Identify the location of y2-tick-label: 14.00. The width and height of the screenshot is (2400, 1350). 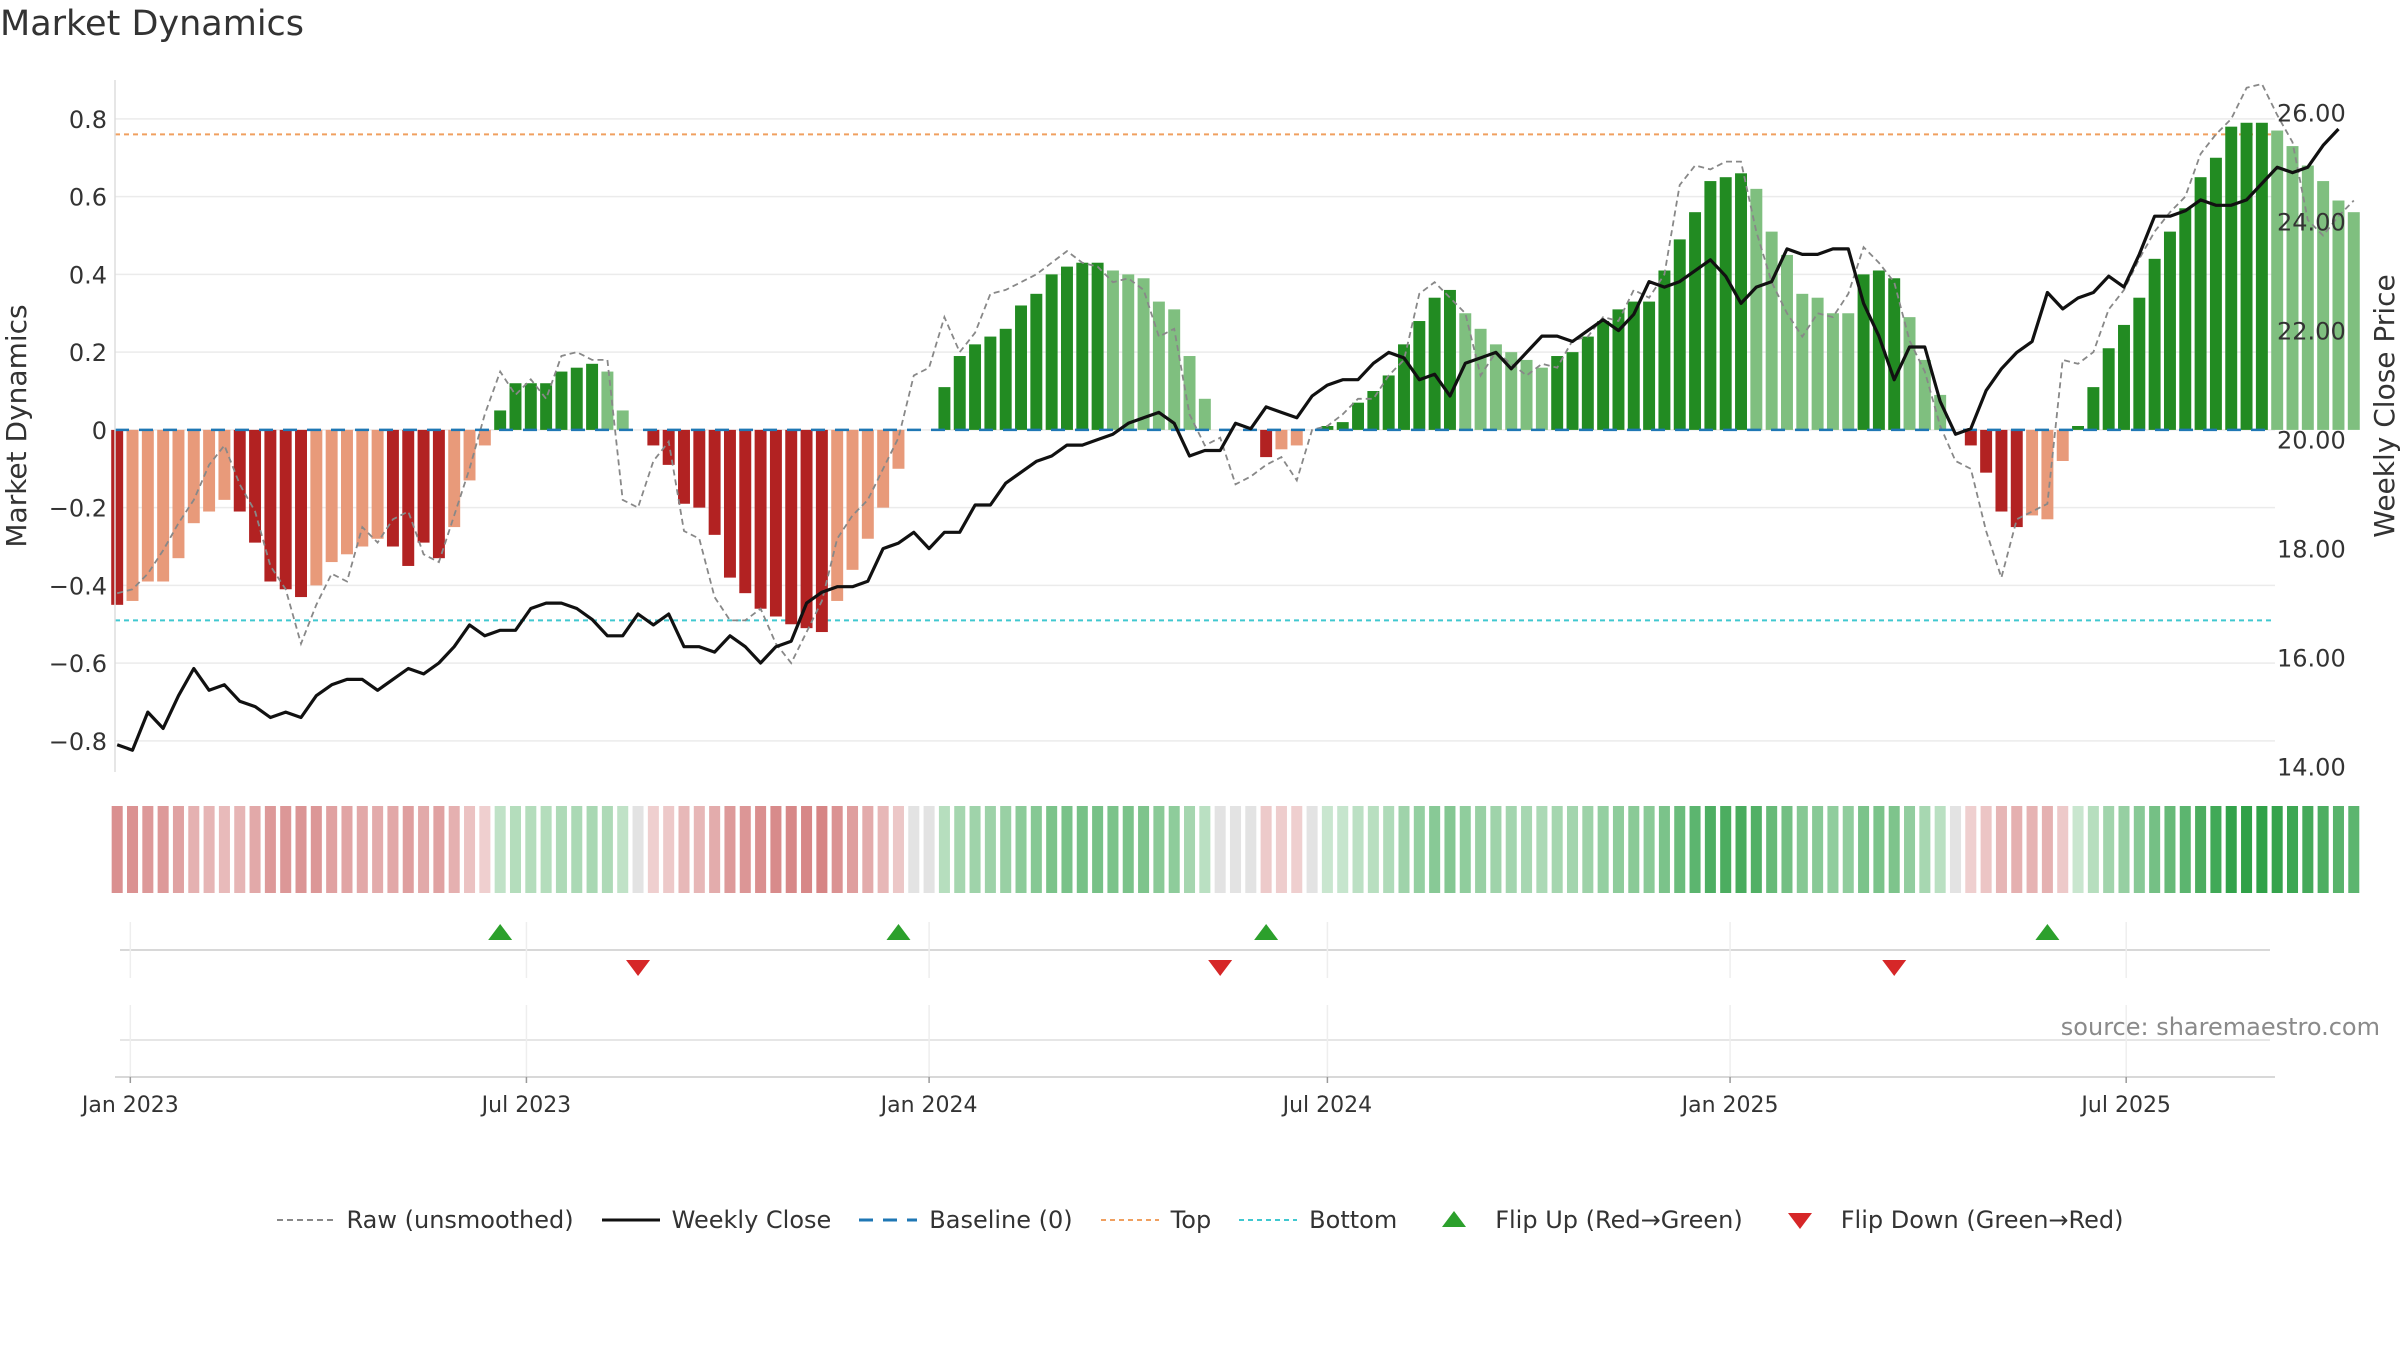
(2311, 768).